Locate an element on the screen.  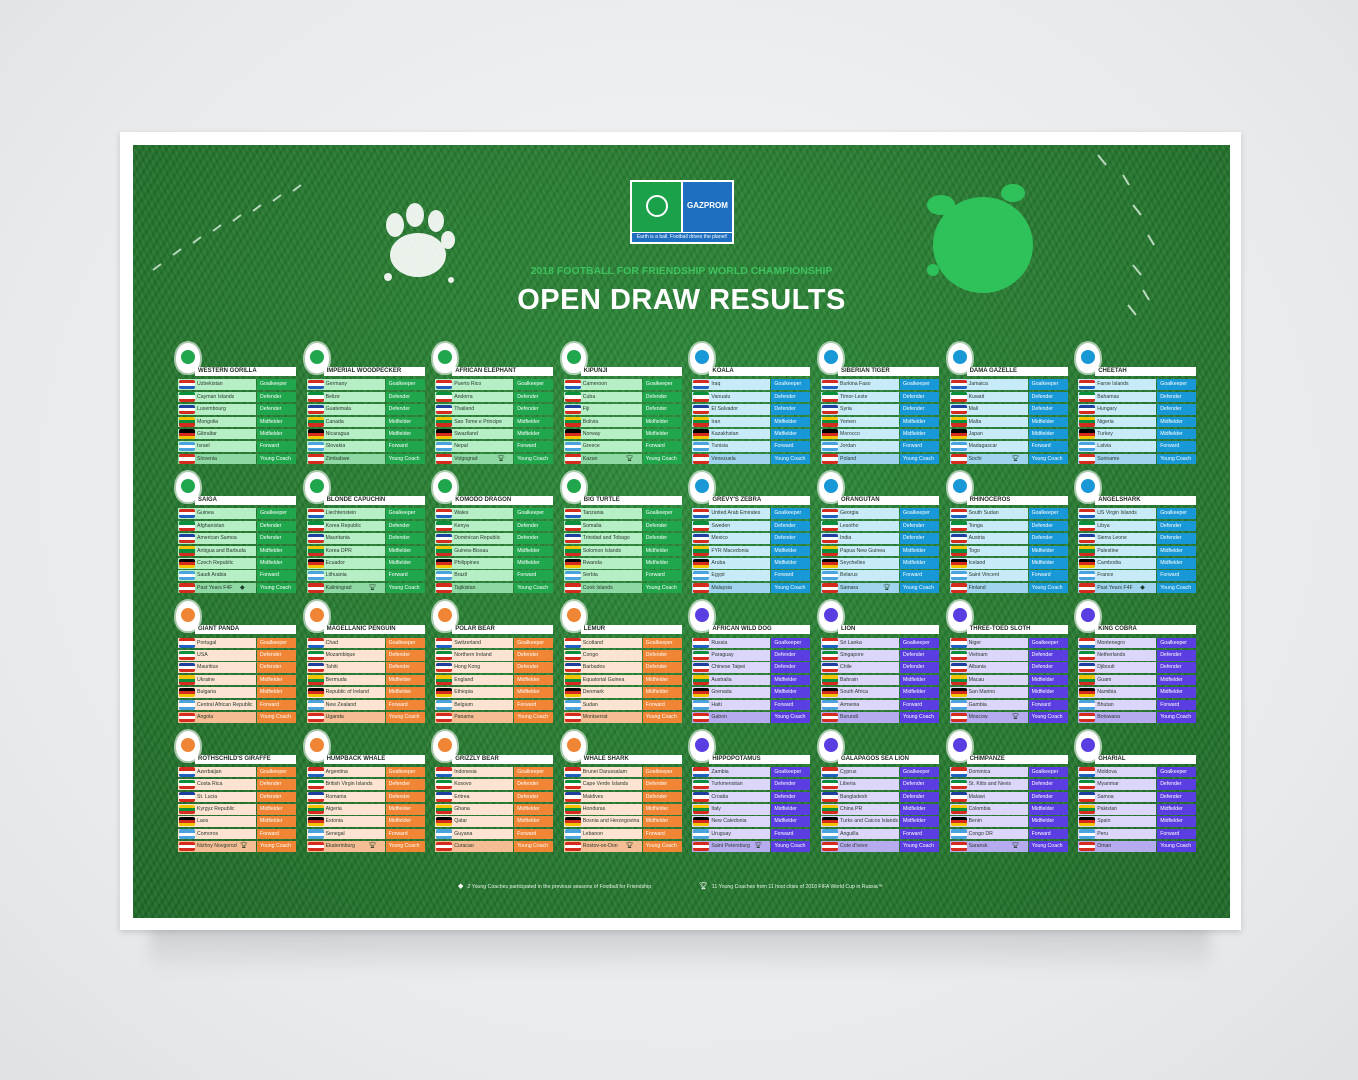
player-row: Republic of Ireland Midfielder is located at coordinates (365, 692).